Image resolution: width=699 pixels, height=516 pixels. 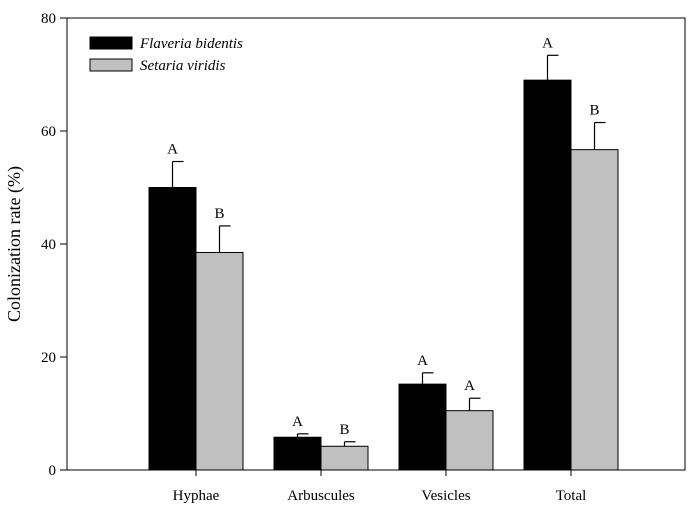 What do you see at coordinates (14, 244) in the screenshot?
I see `y-axis-title: Colonization rate (%)` at bounding box center [14, 244].